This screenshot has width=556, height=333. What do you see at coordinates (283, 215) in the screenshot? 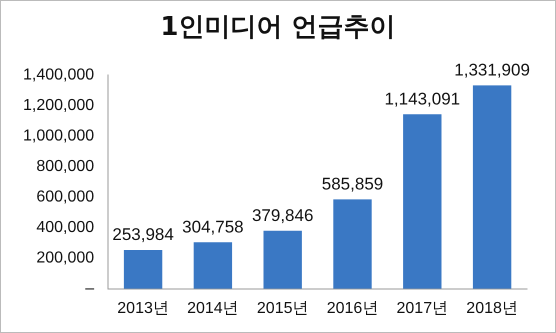
I see `data-label: 379,846` at bounding box center [283, 215].